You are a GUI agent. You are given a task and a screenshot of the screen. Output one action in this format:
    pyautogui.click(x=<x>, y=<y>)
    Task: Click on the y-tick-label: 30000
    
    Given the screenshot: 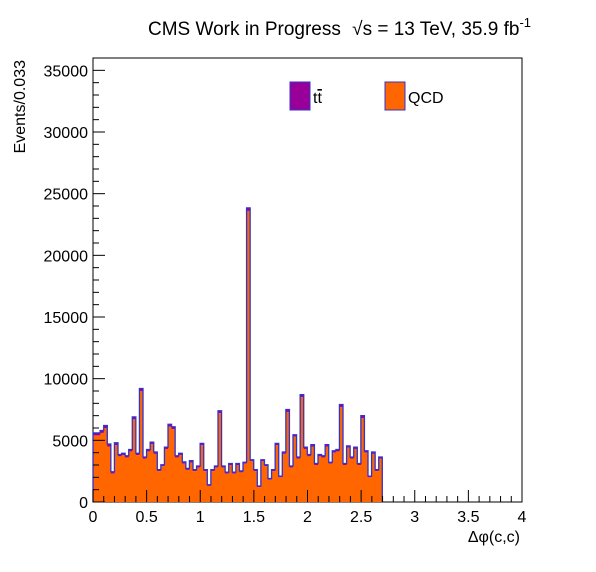 What is the action you would take?
    pyautogui.click(x=66, y=133)
    